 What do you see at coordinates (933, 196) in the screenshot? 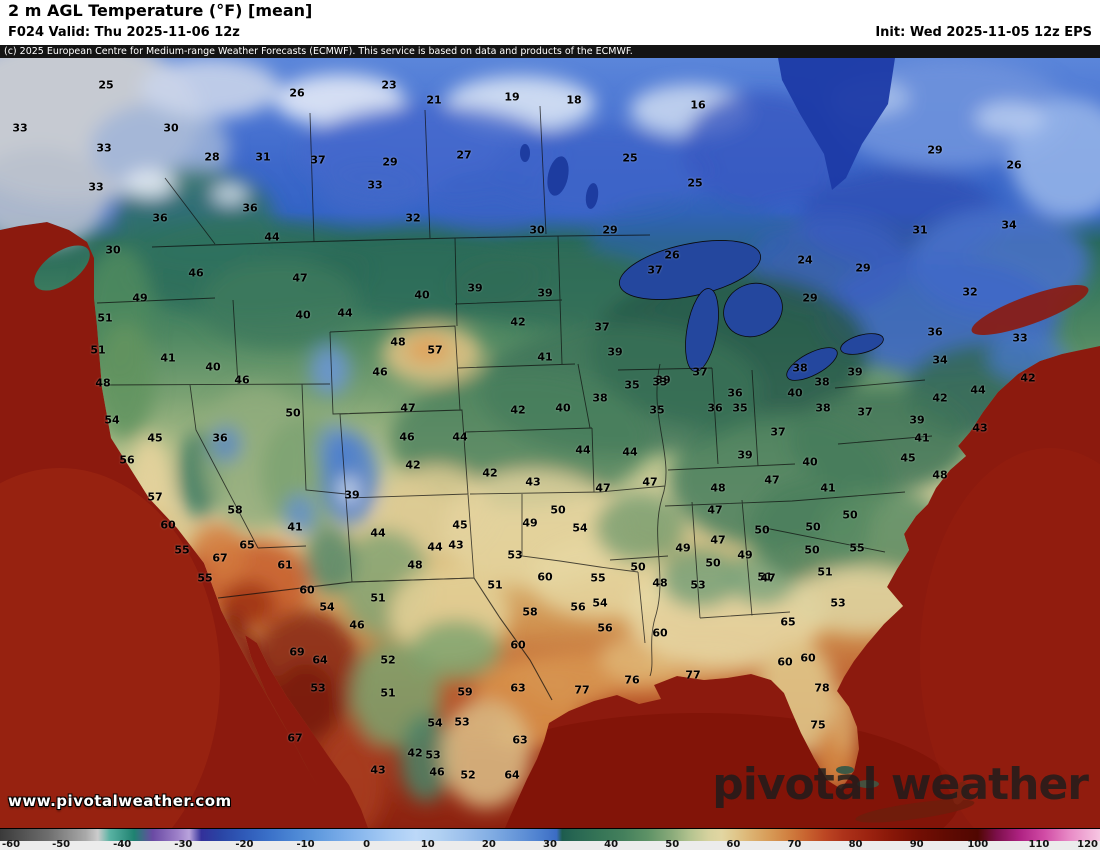
I see `hudson-bay` at bounding box center [933, 196].